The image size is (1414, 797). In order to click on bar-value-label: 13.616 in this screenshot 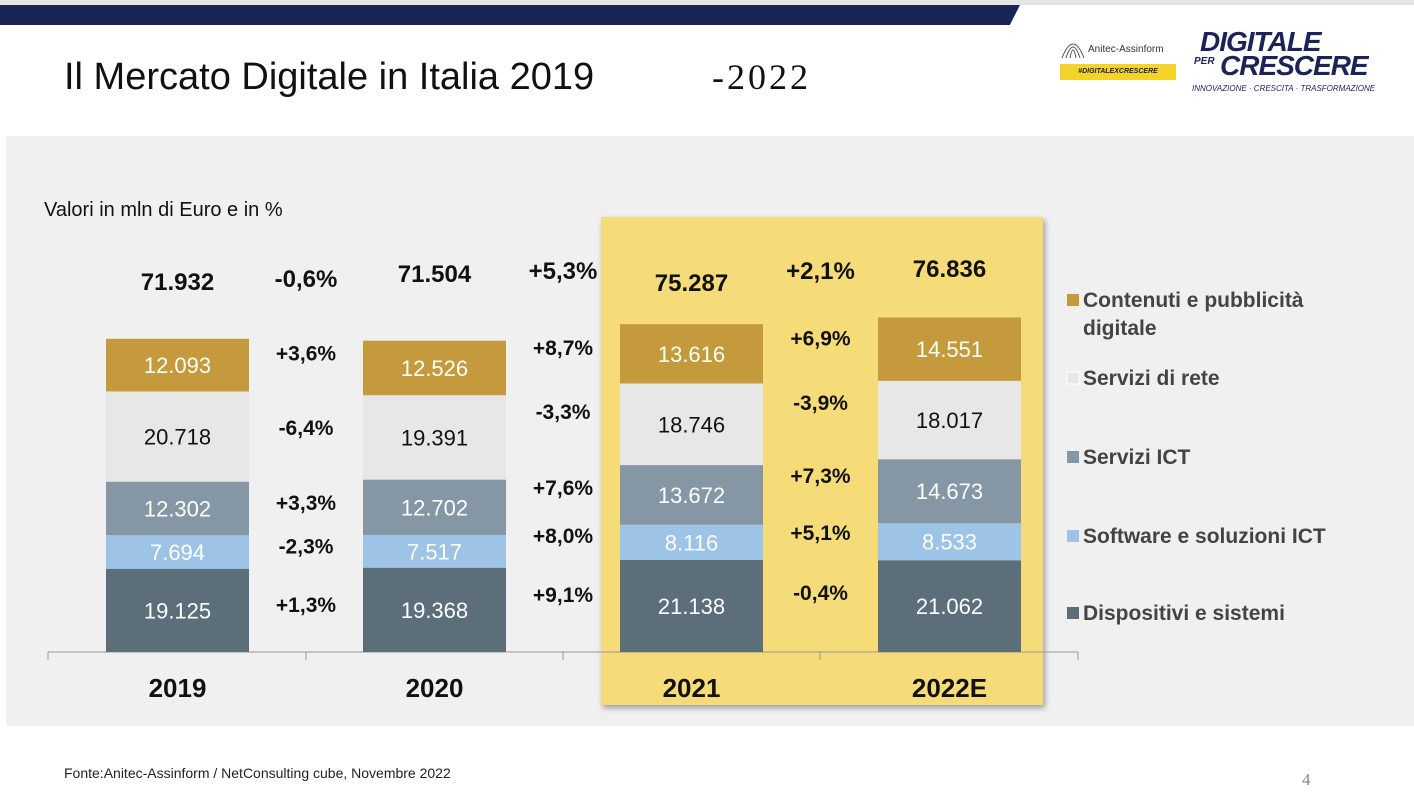, I will do `click(691, 354)`.